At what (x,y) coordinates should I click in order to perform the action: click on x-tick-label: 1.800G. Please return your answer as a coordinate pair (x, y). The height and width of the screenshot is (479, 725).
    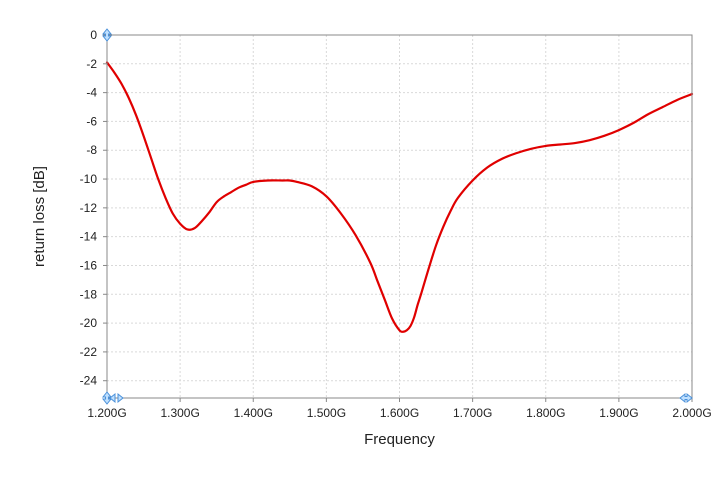
    Looking at the image, I should click on (545, 413).